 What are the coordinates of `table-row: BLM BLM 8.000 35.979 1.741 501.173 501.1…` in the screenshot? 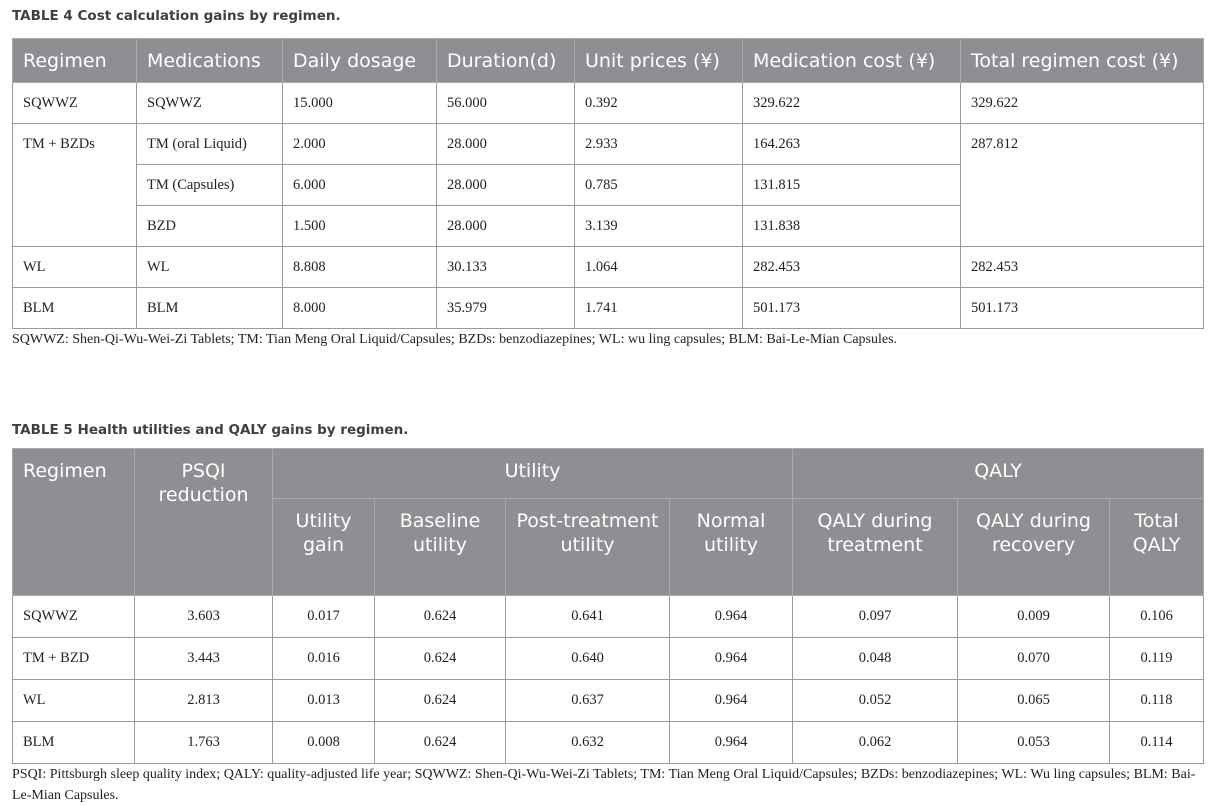 It's located at (608, 308).